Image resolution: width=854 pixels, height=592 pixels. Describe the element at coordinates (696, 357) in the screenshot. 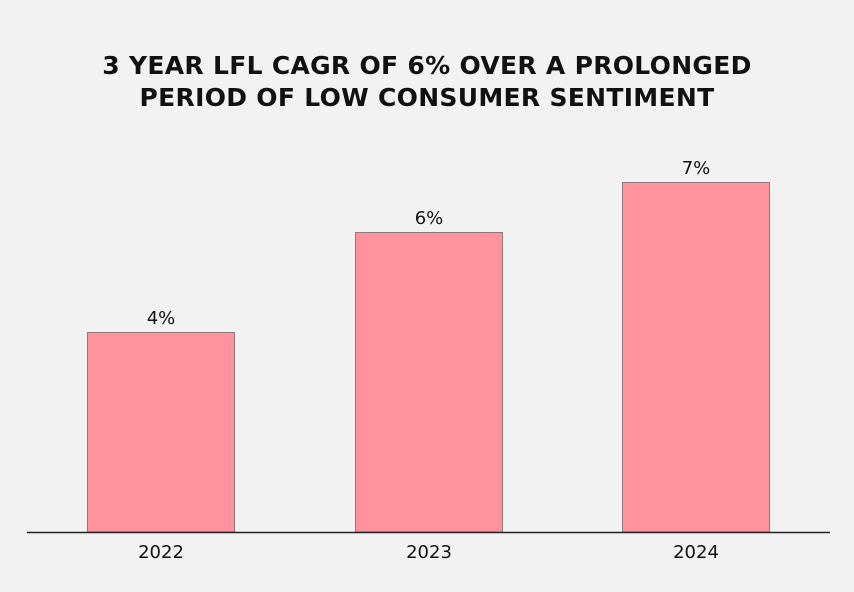

I see `bar-2024` at that location.